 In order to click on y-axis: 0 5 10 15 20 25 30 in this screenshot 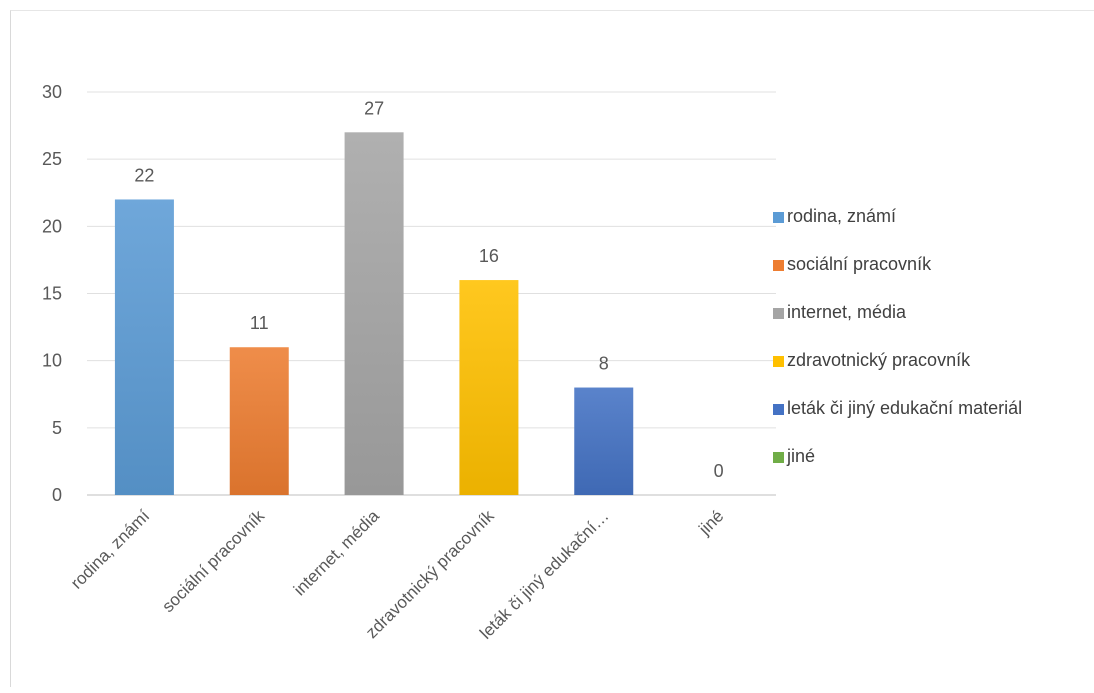, I will do `click(52, 293)`.